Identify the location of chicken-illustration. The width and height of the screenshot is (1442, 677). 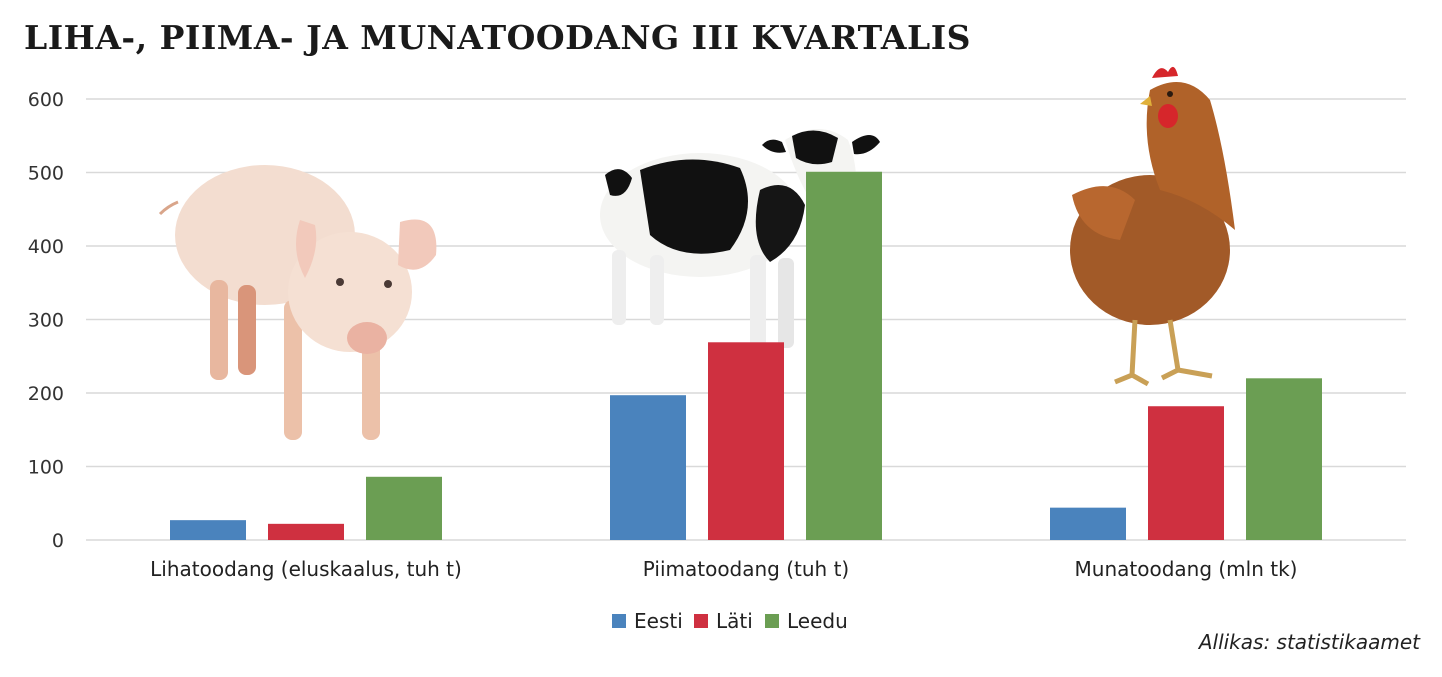
(1152, 226).